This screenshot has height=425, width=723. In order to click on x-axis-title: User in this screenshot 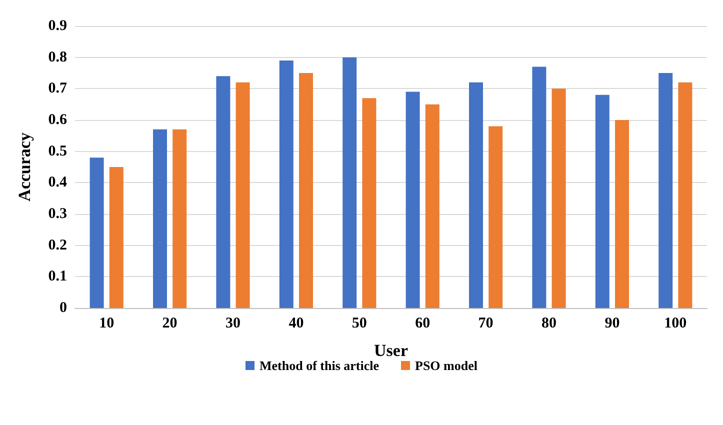, I will do `click(391, 350)`.